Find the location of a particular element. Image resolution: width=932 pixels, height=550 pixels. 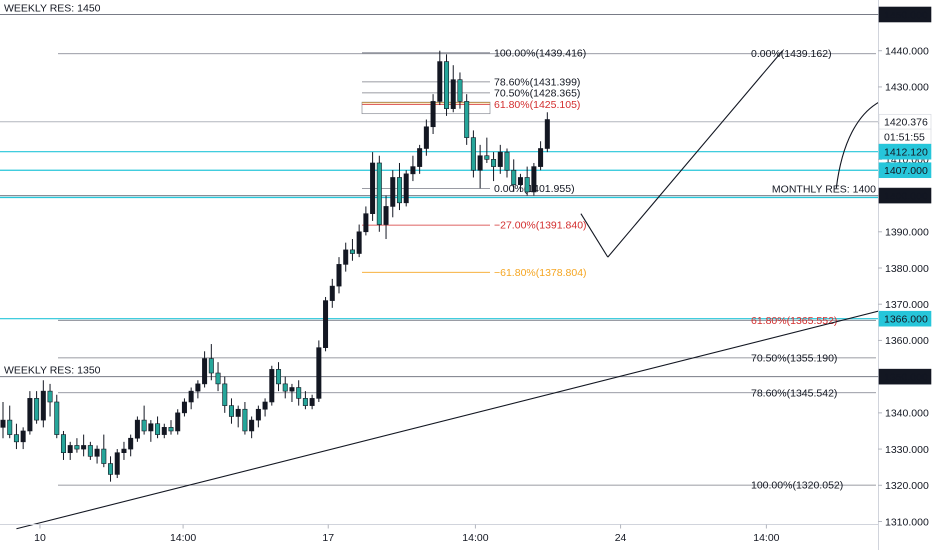

time-tick-label: 17 is located at coordinates (328, 538).